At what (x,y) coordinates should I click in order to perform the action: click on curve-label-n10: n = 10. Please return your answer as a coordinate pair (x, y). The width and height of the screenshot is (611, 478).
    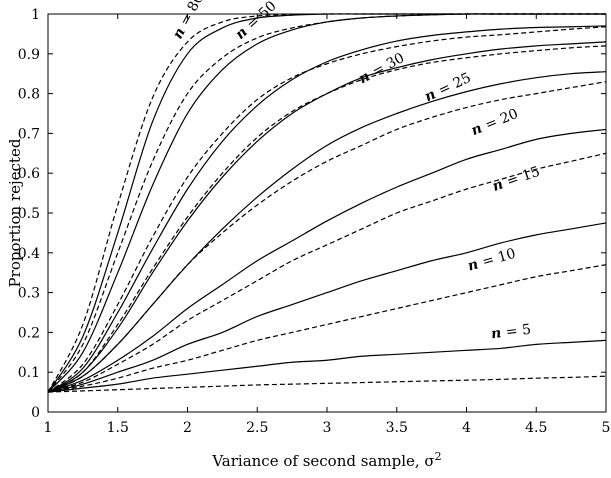
    Looking at the image, I should click on (492, 260).